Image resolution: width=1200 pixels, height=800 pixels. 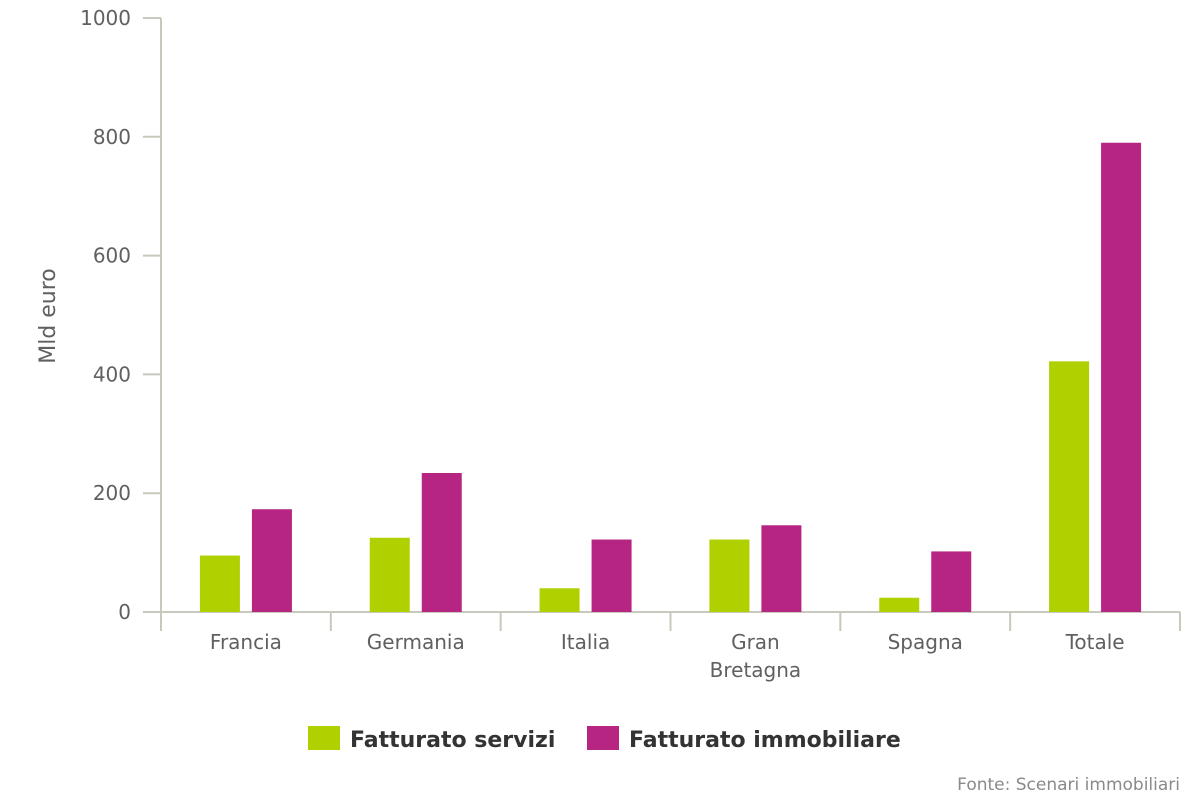 What do you see at coordinates (925, 642) in the screenshot?
I see `x-category-label: Spagna` at bounding box center [925, 642].